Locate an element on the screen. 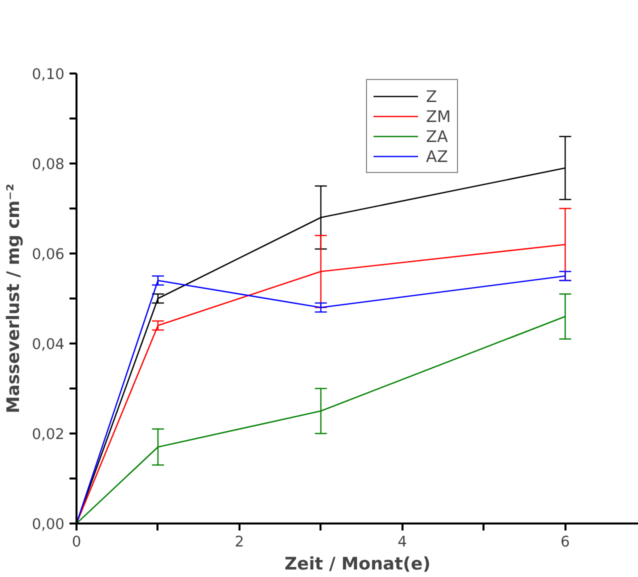  legend-label: Z is located at coordinates (432, 96).